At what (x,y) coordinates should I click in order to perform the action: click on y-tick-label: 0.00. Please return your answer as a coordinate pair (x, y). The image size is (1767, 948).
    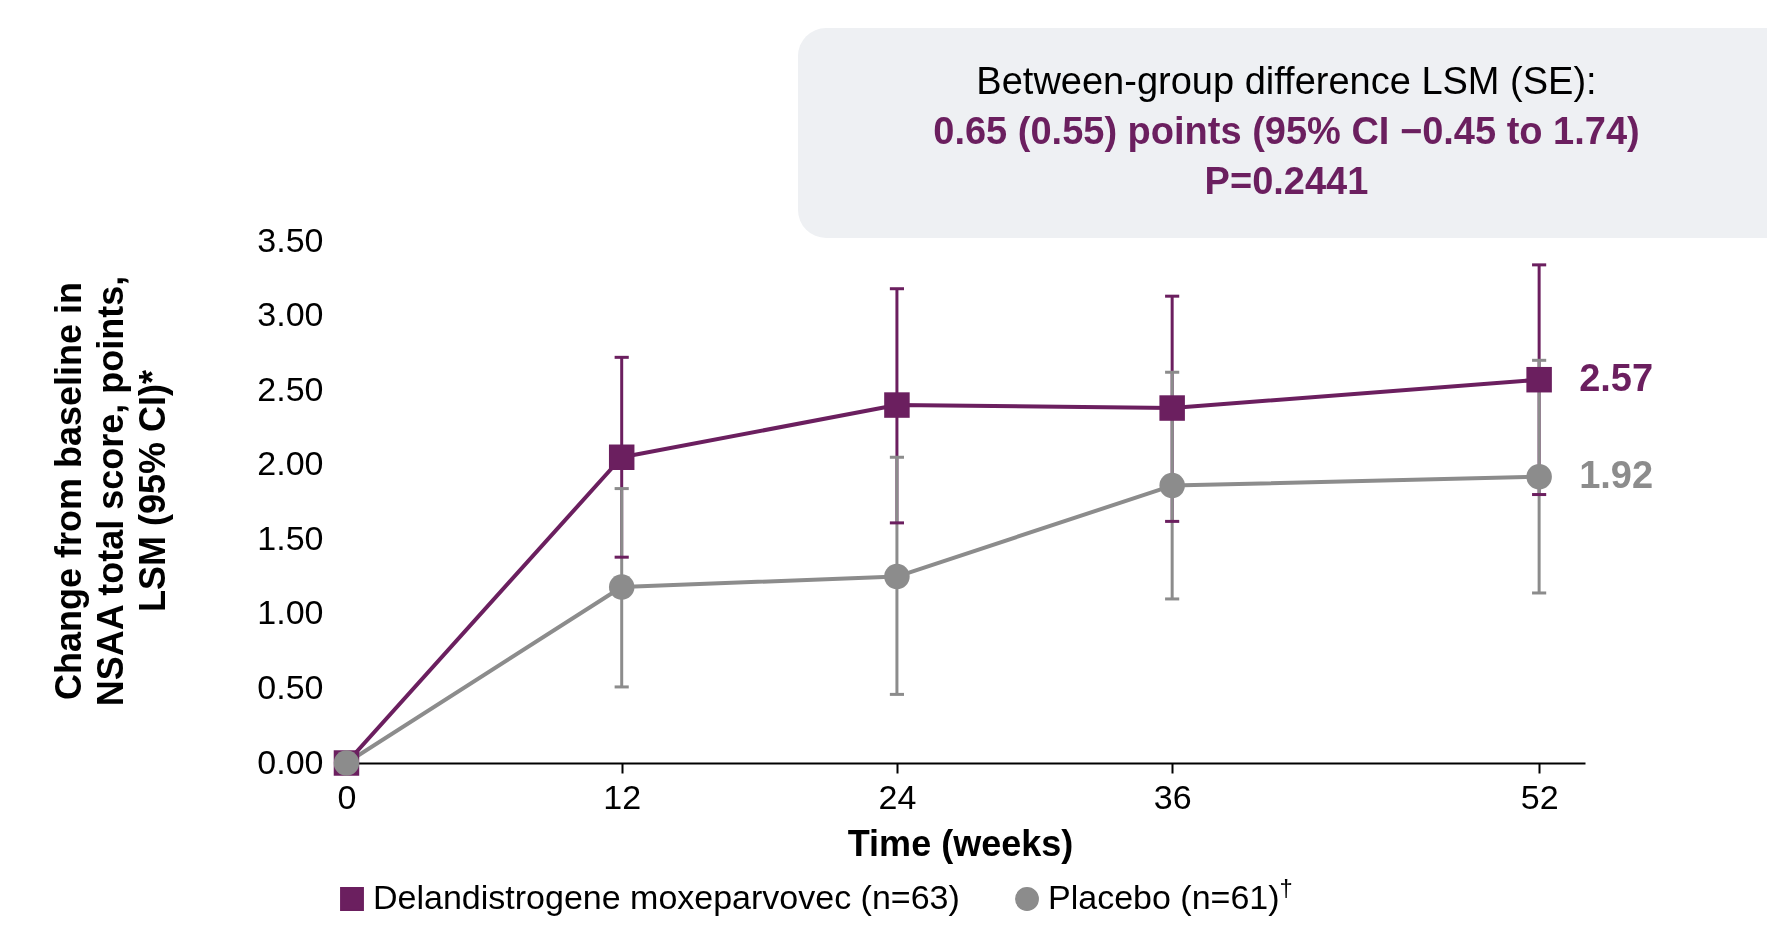
    Looking at the image, I should click on (290, 761).